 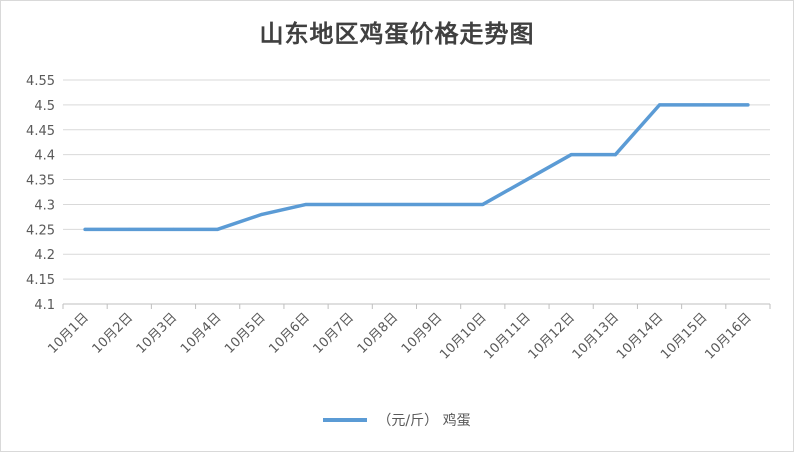 What do you see at coordinates (552, 336) in the screenshot?
I see `x-tick-label: 10月12日` at bounding box center [552, 336].